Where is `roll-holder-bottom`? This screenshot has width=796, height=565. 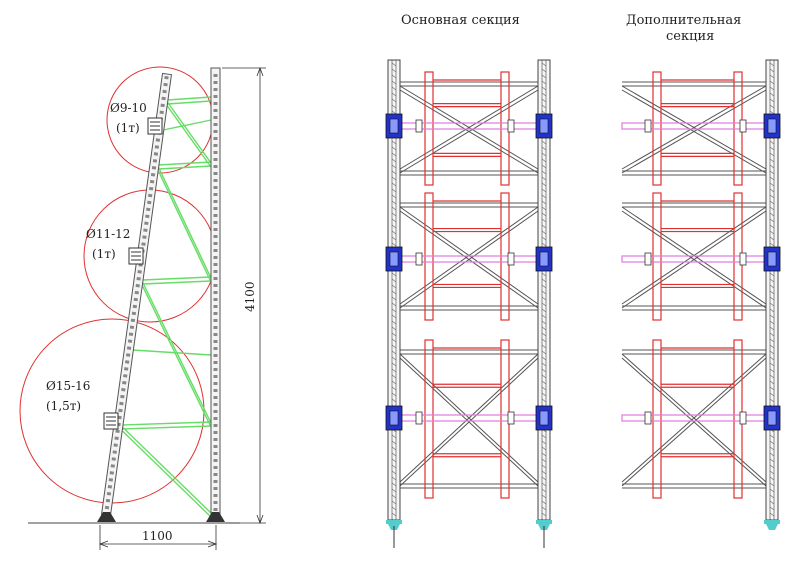
roll-holder-bottom is located at coordinates (111, 421).